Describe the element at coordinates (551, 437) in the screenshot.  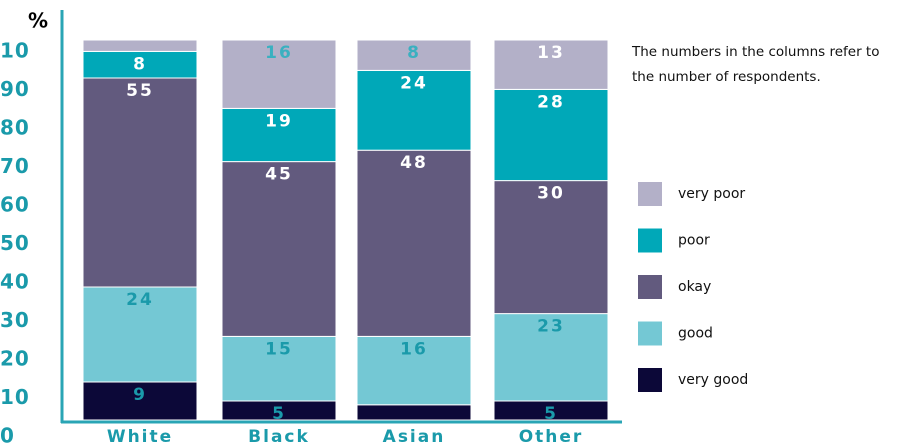
I see `x-tick-label: Other` at that location.